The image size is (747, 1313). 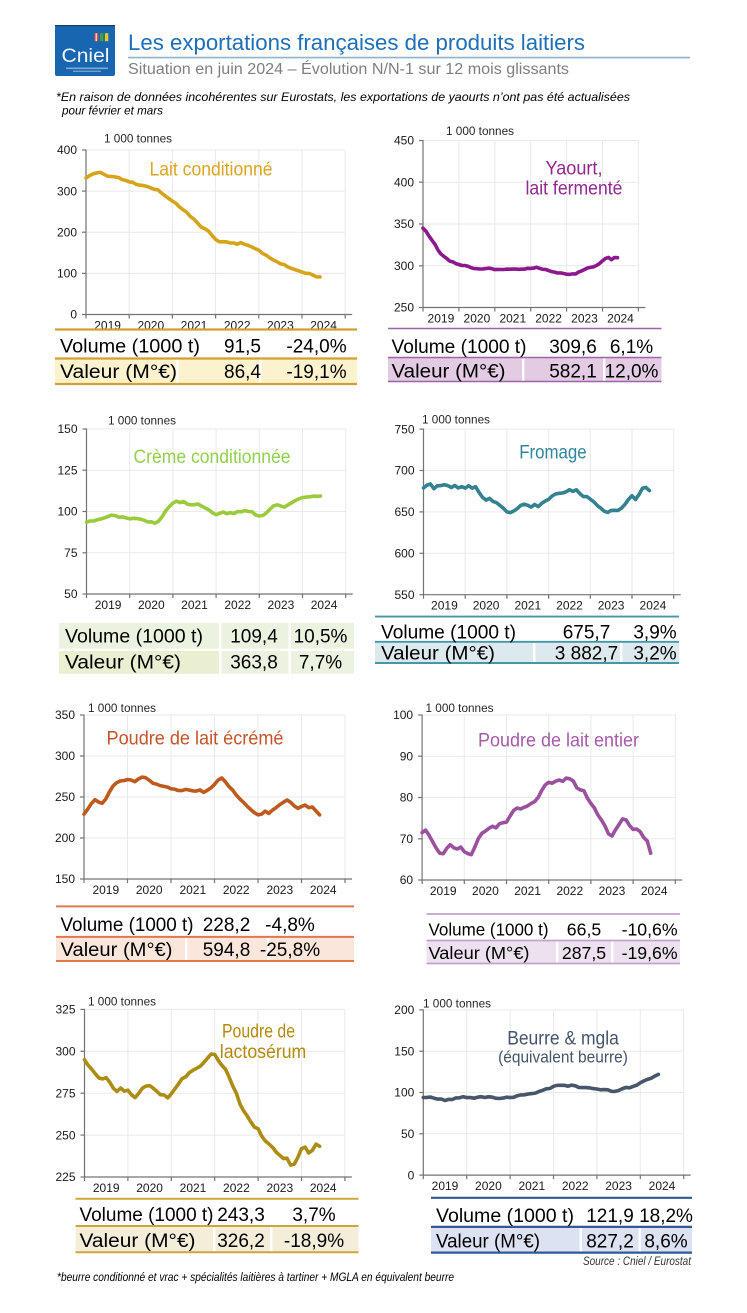 I want to click on svg-text: 827,2, so click(x=610, y=1242).